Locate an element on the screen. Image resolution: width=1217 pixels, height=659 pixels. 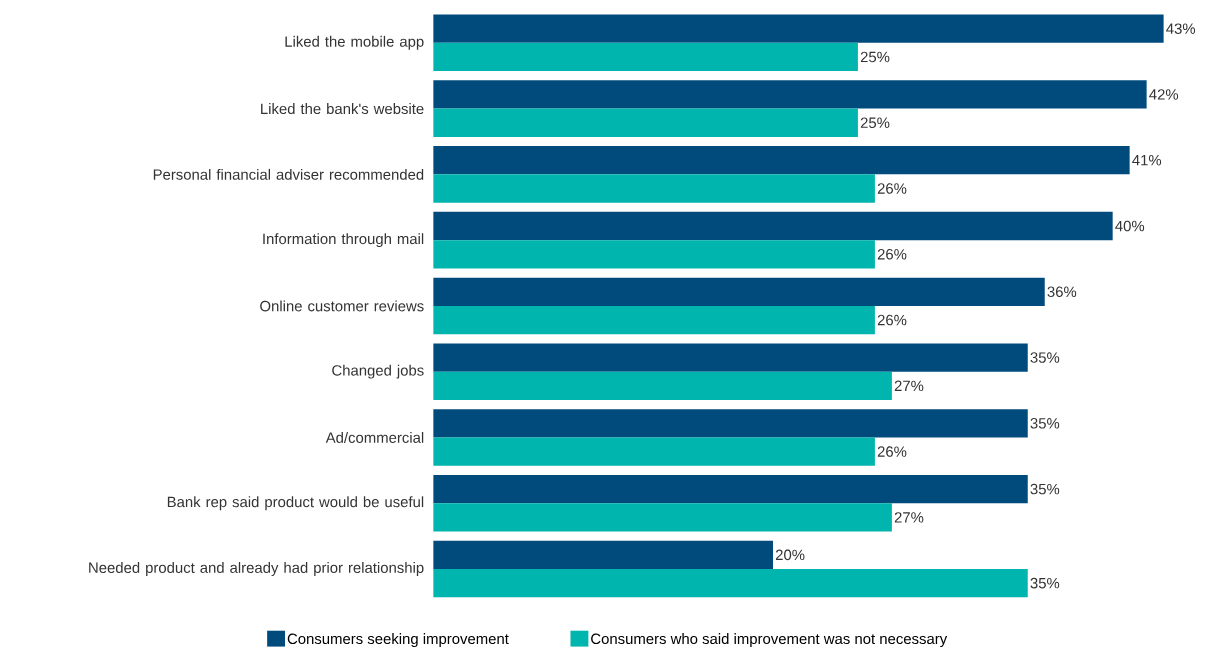
y-tick-label: Liked the mobile app is located at coordinates (354, 42).